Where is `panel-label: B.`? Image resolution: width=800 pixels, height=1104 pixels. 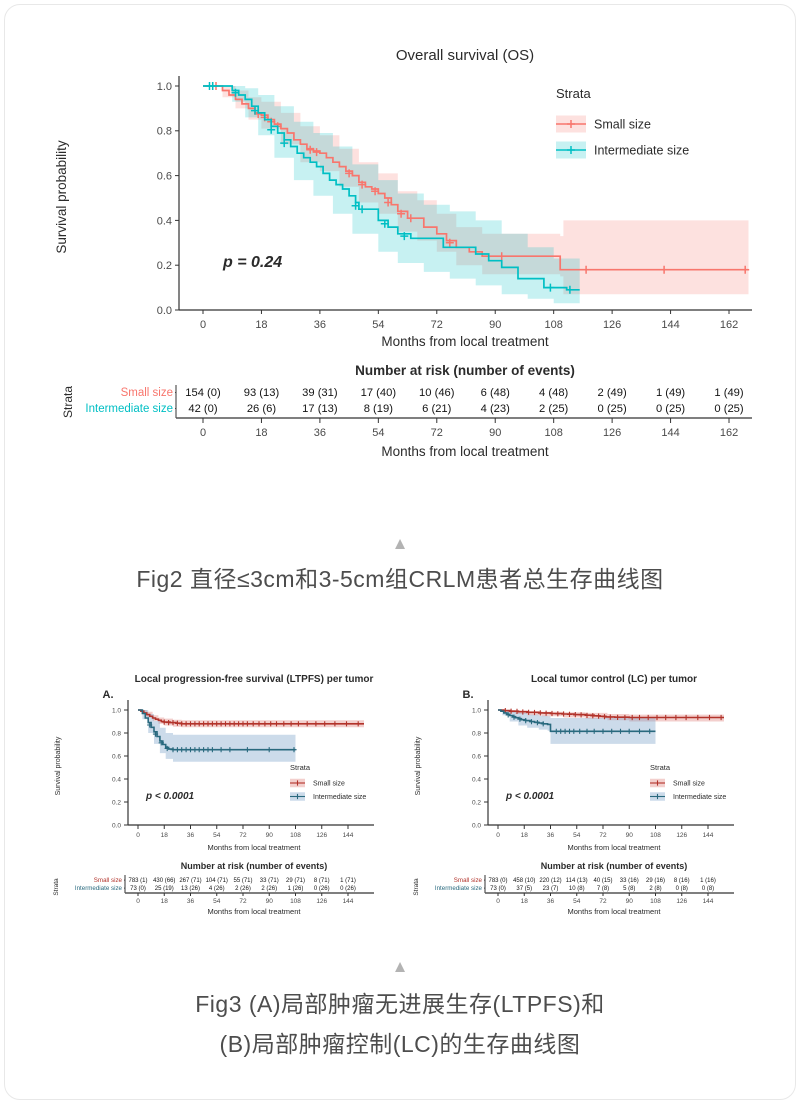
panel-label: B. is located at coordinates (468, 695).